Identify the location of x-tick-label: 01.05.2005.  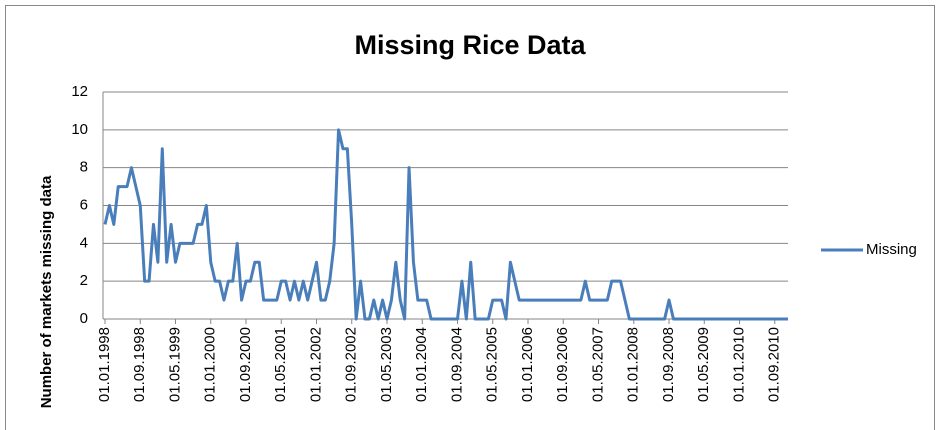
(492, 364).